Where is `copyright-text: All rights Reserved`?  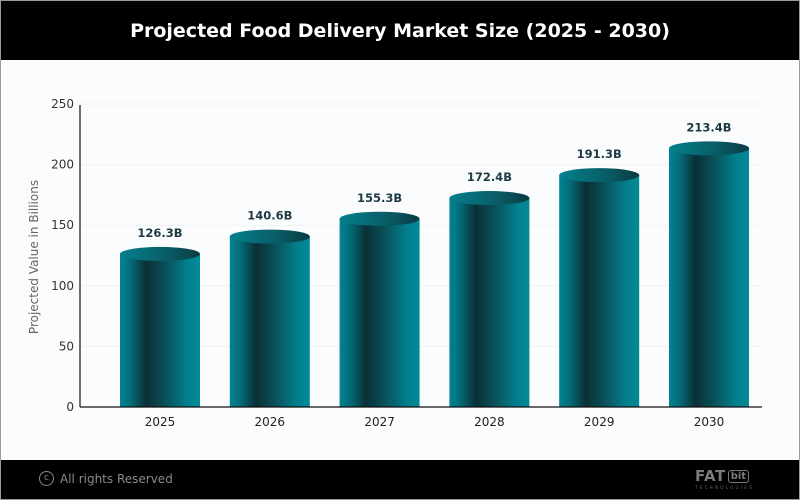
copyright-text: All rights Reserved is located at coordinates (116, 478).